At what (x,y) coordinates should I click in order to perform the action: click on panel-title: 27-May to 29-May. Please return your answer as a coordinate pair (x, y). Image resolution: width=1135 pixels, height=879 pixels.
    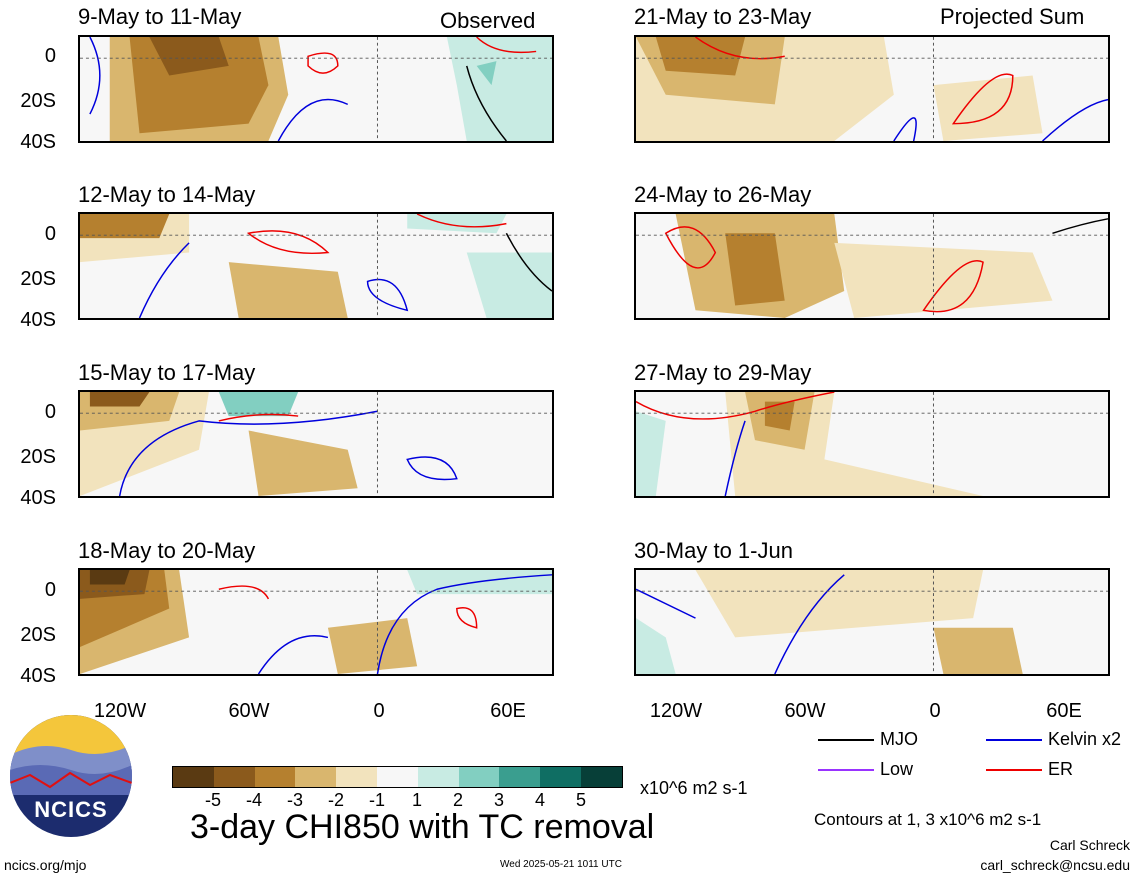
    Looking at the image, I should click on (723, 372).